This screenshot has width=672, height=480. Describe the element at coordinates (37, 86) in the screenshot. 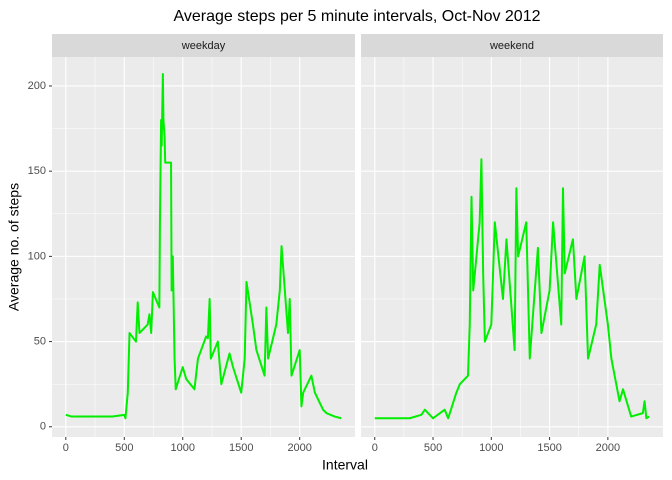

I see `y-tick-label: 200` at that location.